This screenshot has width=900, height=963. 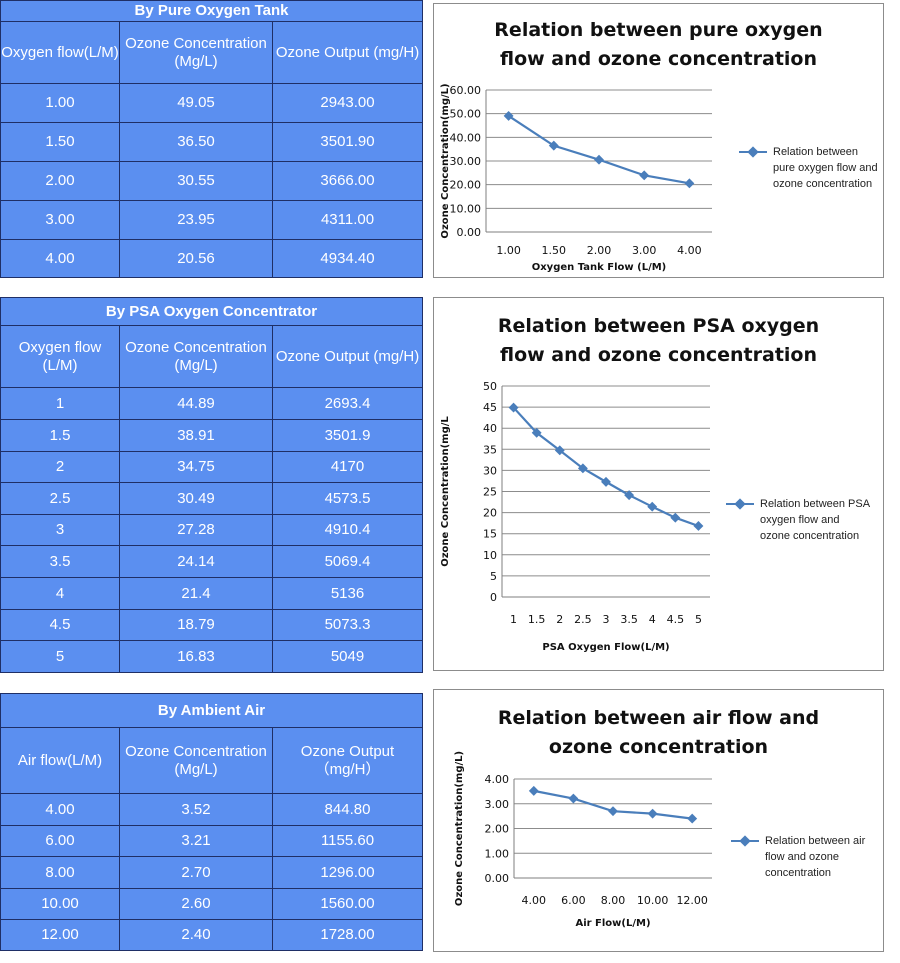 What do you see at coordinates (347, 498) in the screenshot?
I see `table-cell: 4573.5` at bounding box center [347, 498].